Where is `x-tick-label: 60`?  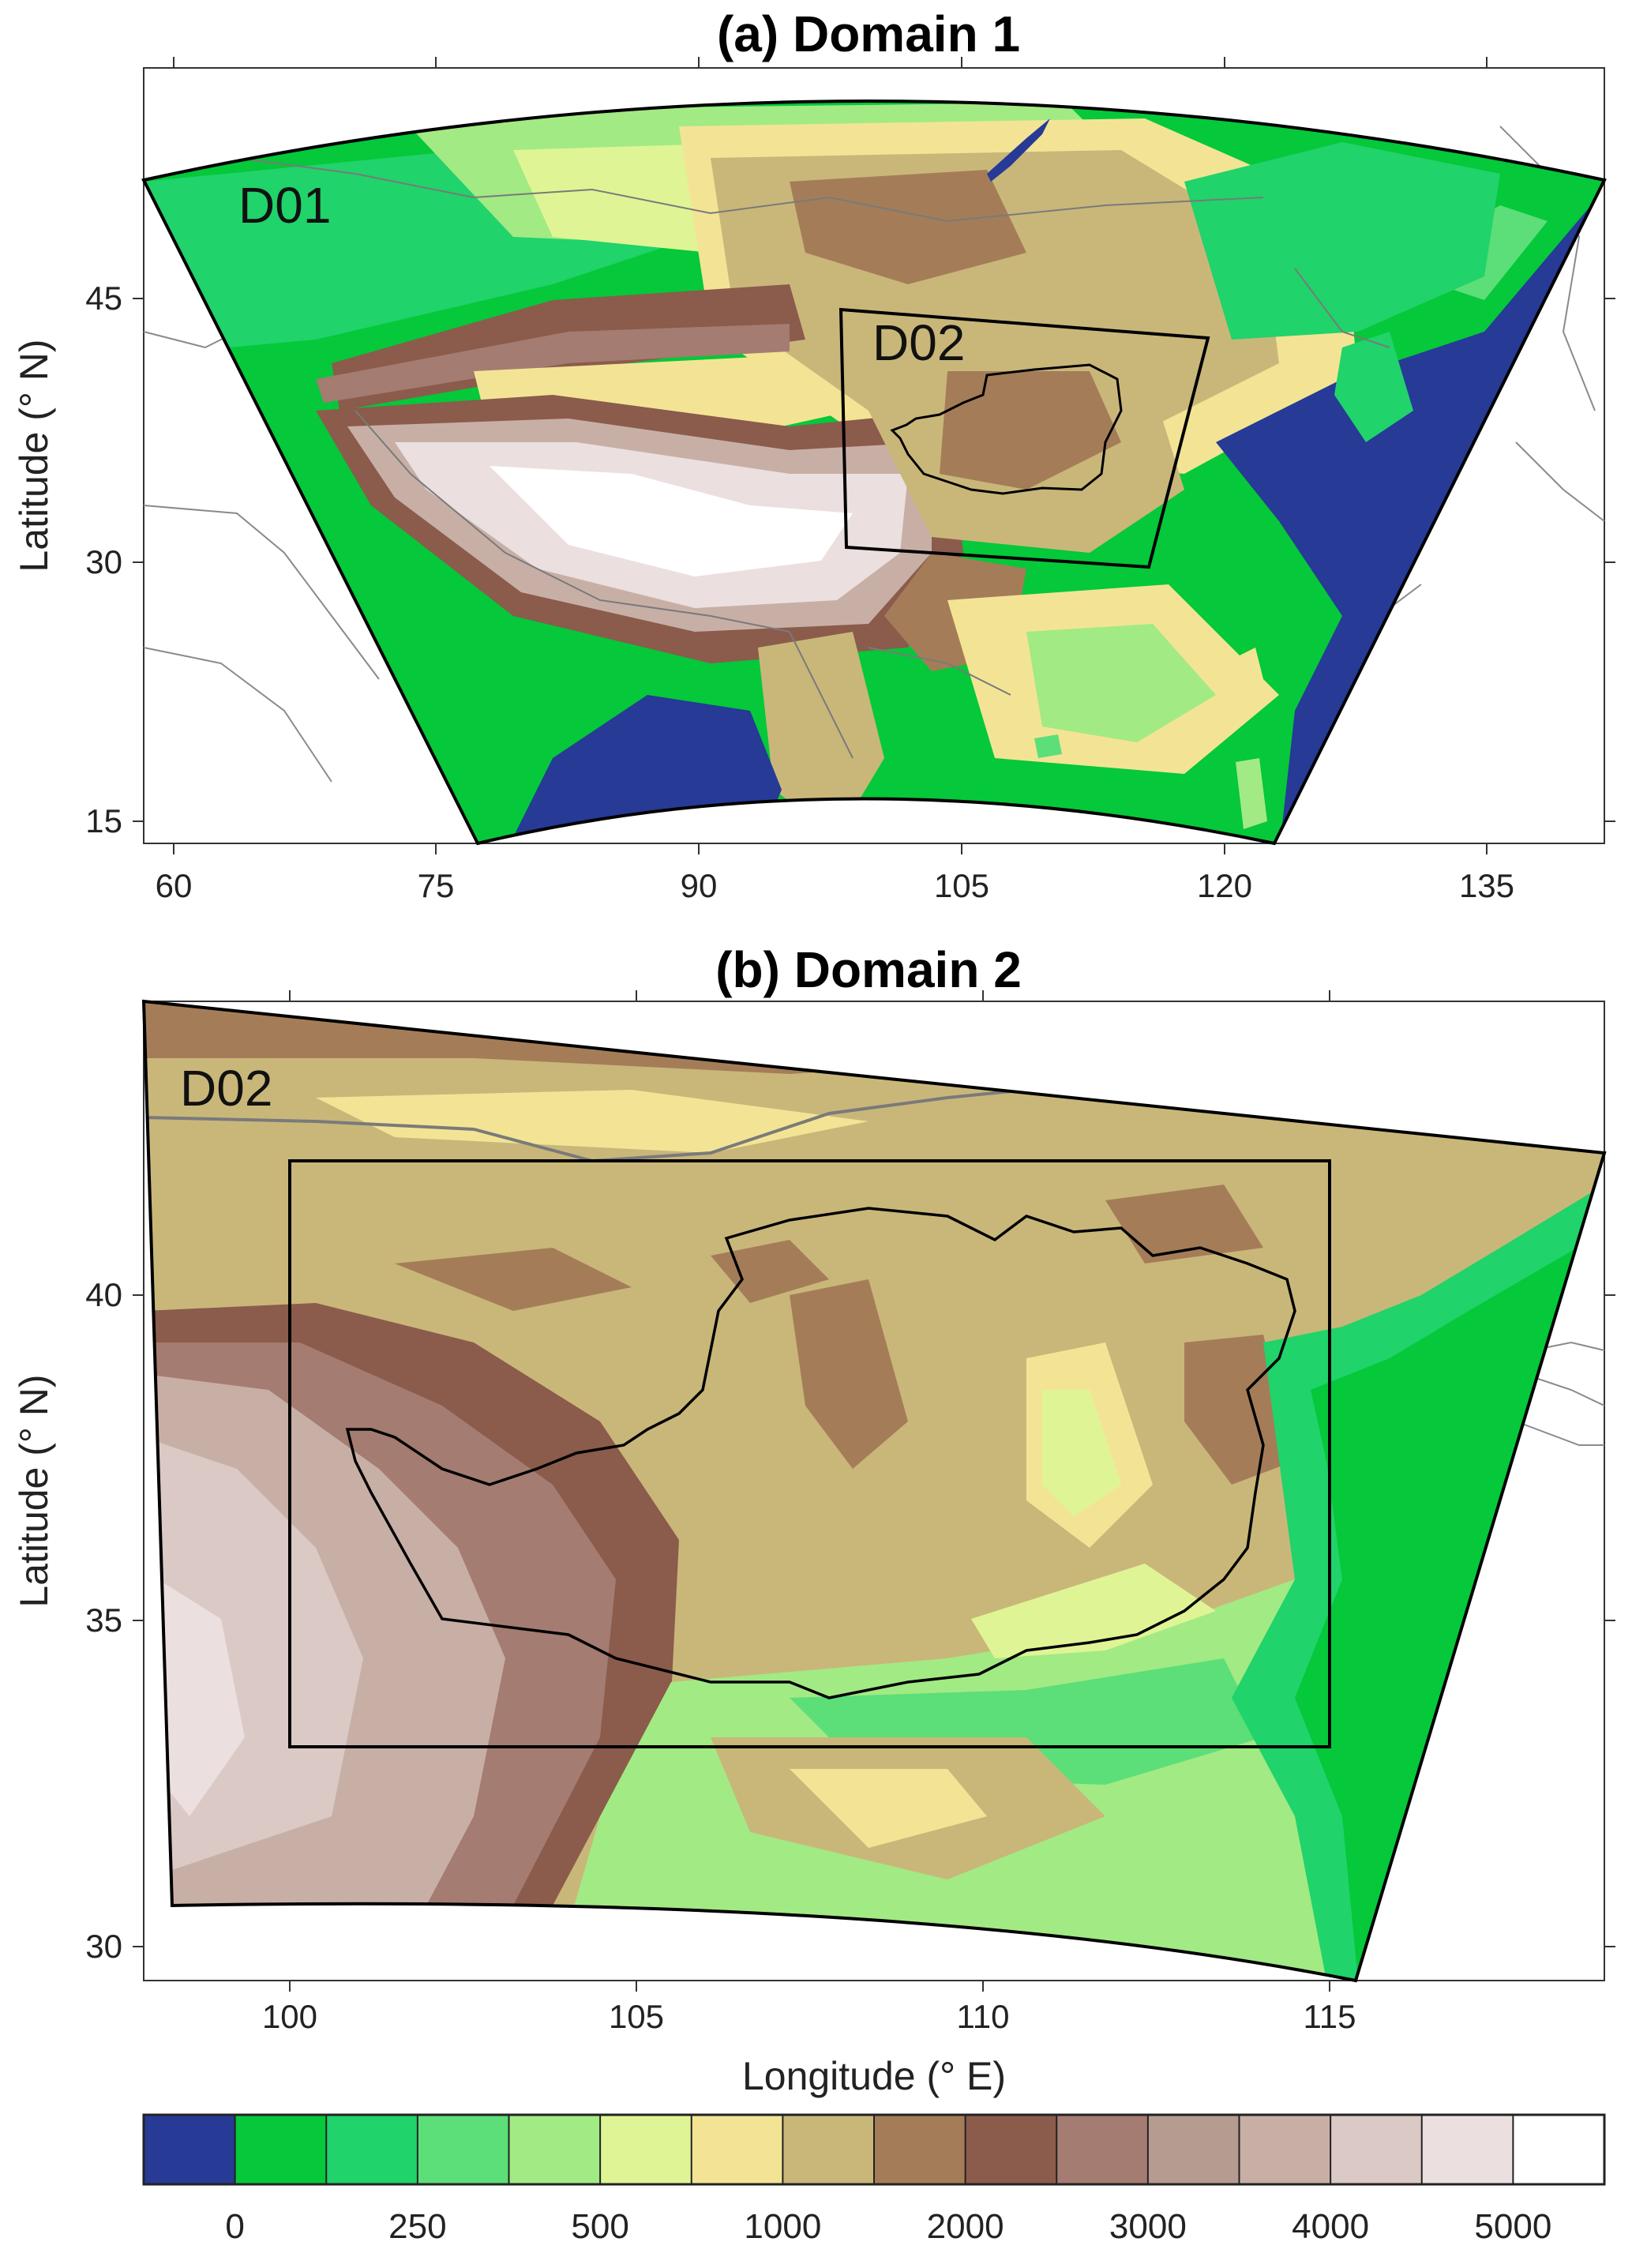
x-tick-label: 60 is located at coordinates (174, 885).